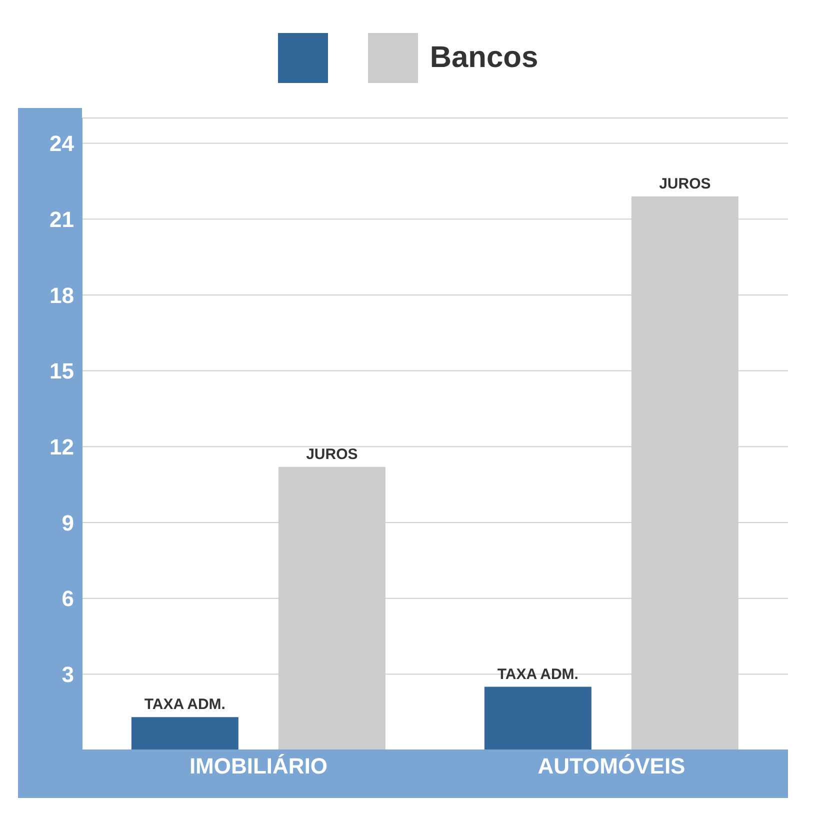  What do you see at coordinates (68, 599) in the screenshot?
I see `y-tick-label: 6` at bounding box center [68, 599].